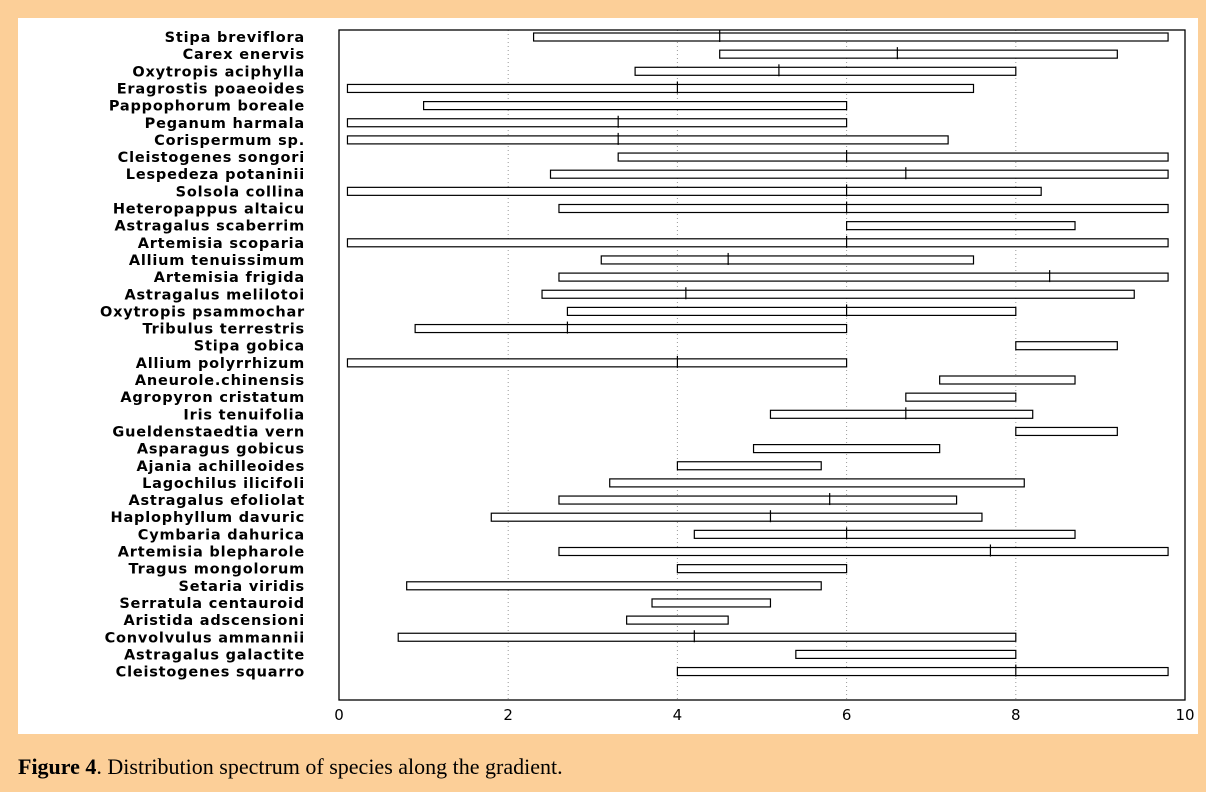 This screenshot has height=792, width=1206. What do you see at coordinates (212, 398) in the screenshot?
I see `species-label: Agropyron cristatum` at bounding box center [212, 398].